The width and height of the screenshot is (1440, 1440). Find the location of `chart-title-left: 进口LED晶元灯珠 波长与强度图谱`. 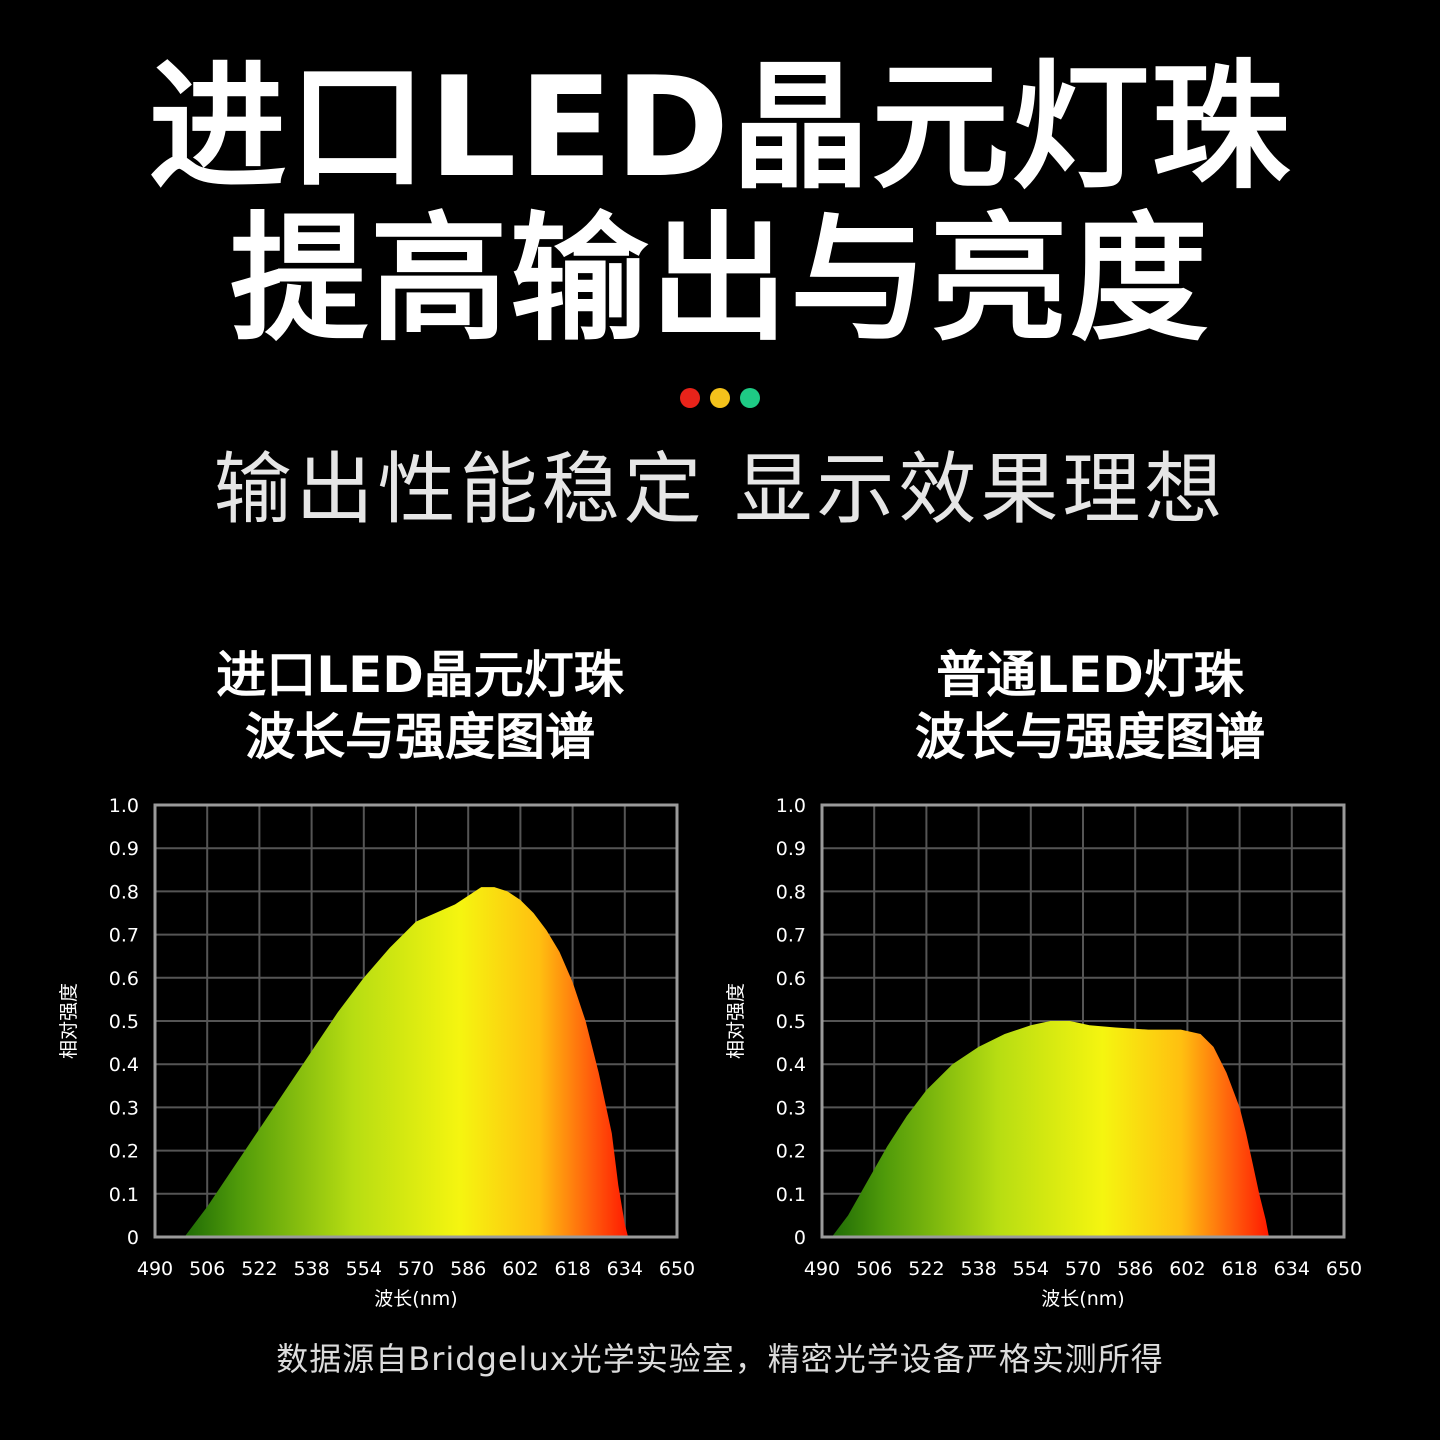

chart-title-left: 进口LED晶元灯珠 波长与强度图谱 is located at coordinates (420, 706).